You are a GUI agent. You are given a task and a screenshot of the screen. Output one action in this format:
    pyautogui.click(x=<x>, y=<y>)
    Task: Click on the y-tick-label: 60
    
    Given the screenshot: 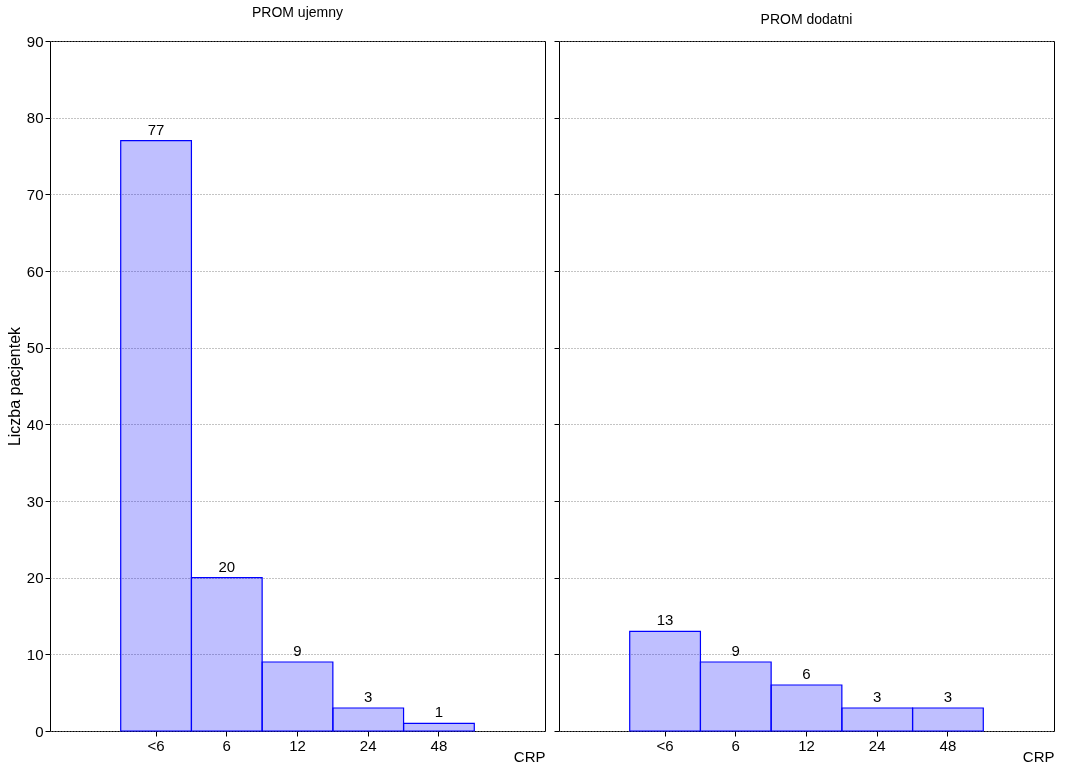 What is the action you would take?
    pyautogui.click(x=35, y=271)
    